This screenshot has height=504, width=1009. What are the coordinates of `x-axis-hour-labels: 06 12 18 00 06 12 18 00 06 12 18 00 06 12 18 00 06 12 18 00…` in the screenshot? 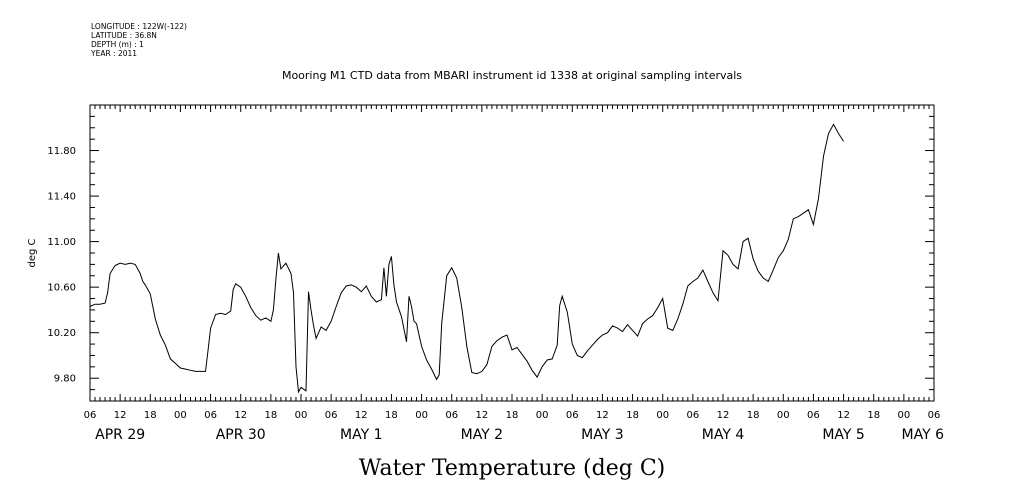 It's located at (512, 415).